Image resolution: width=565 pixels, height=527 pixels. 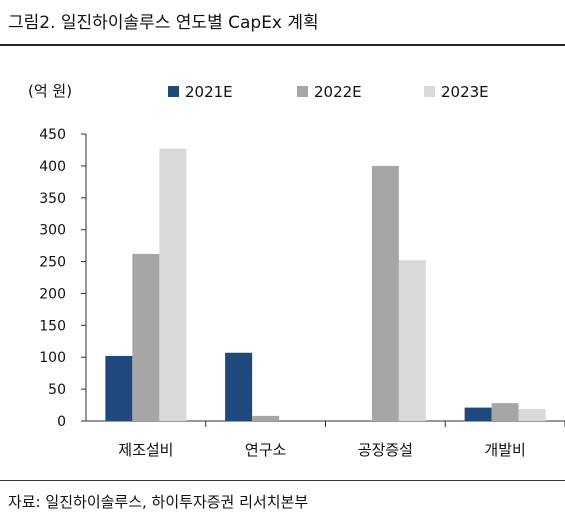 What do you see at coordinates (209, 92) in the screenshot?
I see `legend-label: 2021E` at bounding box center [209, 92].